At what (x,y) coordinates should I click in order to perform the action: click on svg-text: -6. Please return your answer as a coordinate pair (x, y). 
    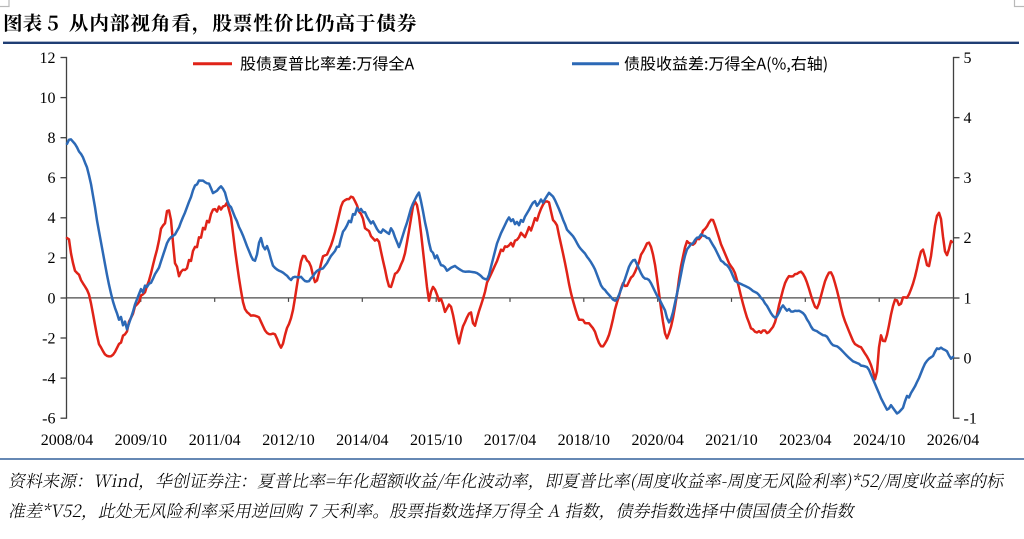
    Looking at the image, I should click on (48, 419).